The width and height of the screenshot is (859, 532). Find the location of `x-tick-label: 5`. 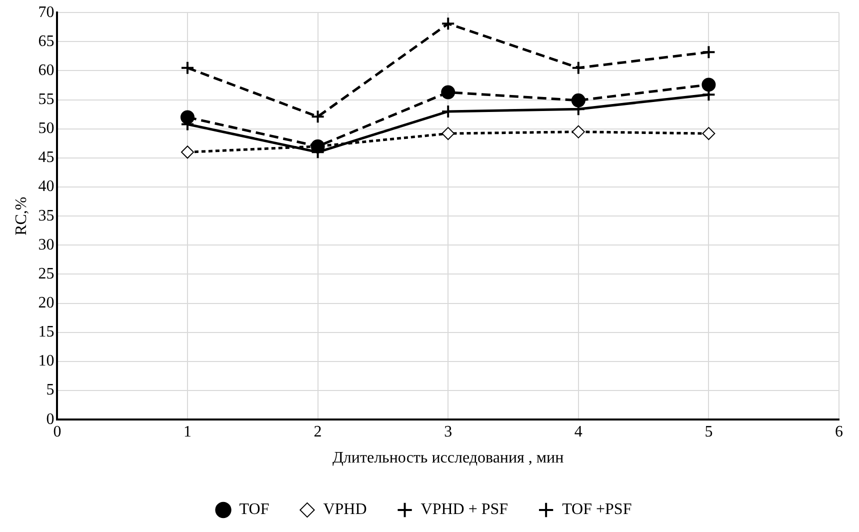

x-tick-label: 5 is located at coordinates (708, 431).